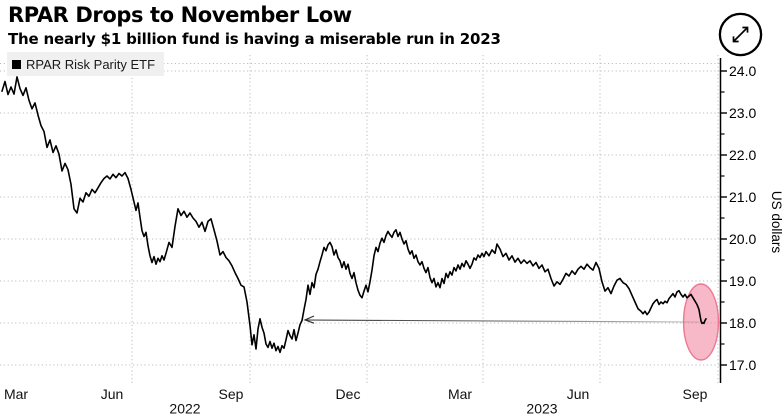  What do you see at coordinates (742, 281) in the screenshot?
I see `y-tick-label: 19.0` at bounding box center [742, 281].